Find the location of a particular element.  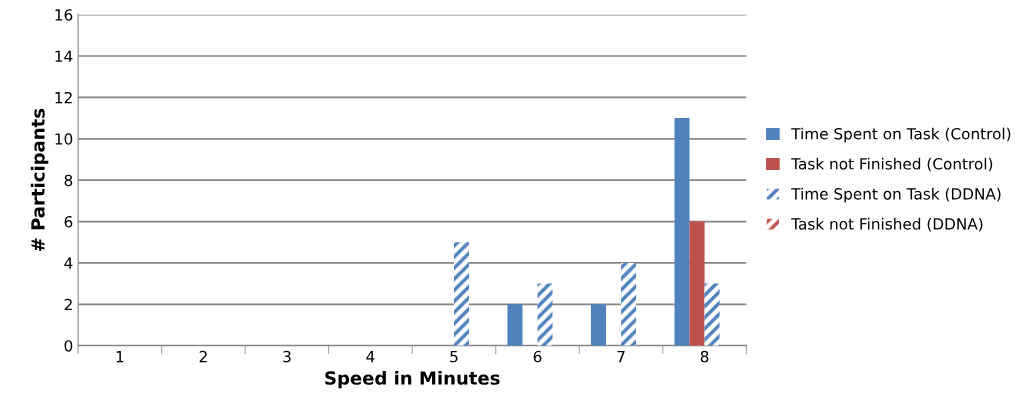

y-tick-label: 0 is located at coordinates (68, 346).